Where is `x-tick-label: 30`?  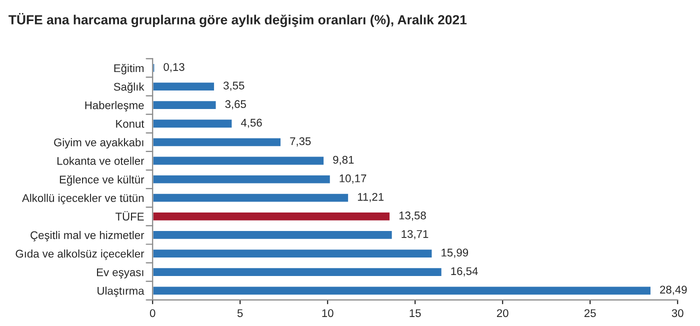 x-tick-label: 30 is located at coordinates (678, 313).